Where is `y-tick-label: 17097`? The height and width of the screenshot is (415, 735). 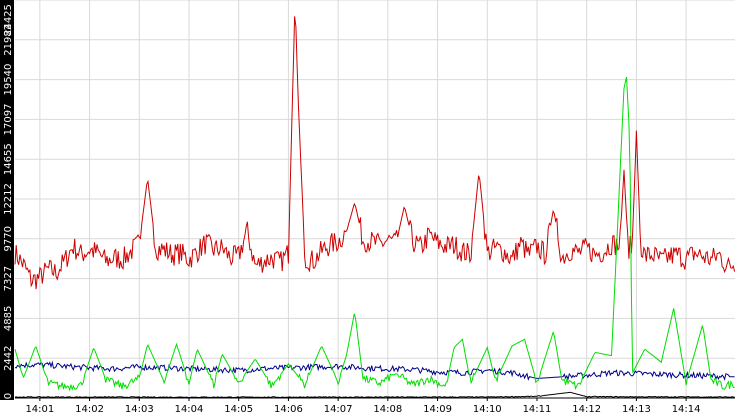
y-tick-label: 17097 is located at coordinates (8, 120).